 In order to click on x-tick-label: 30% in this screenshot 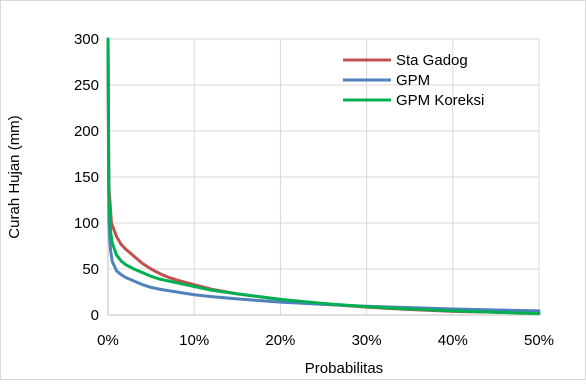, I will do `click(367, 340)`.